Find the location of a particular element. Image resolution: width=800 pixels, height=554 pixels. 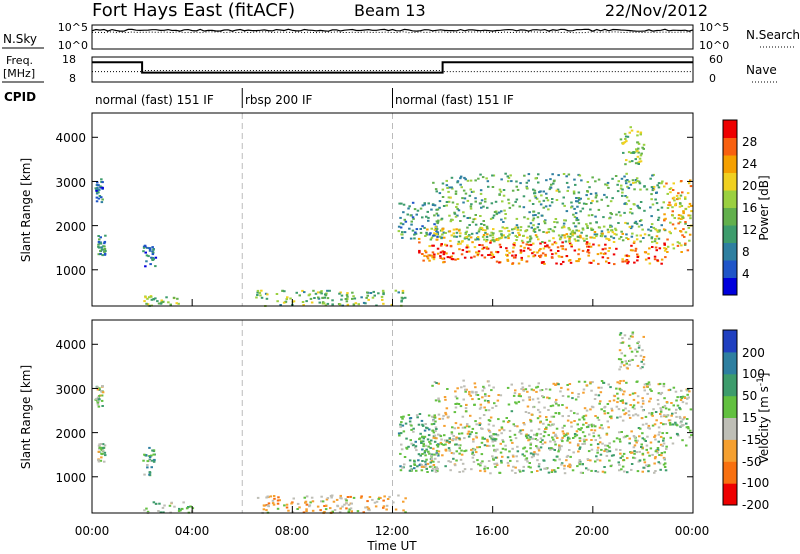

noise-panel-frame is located at coordinates (392, 37).